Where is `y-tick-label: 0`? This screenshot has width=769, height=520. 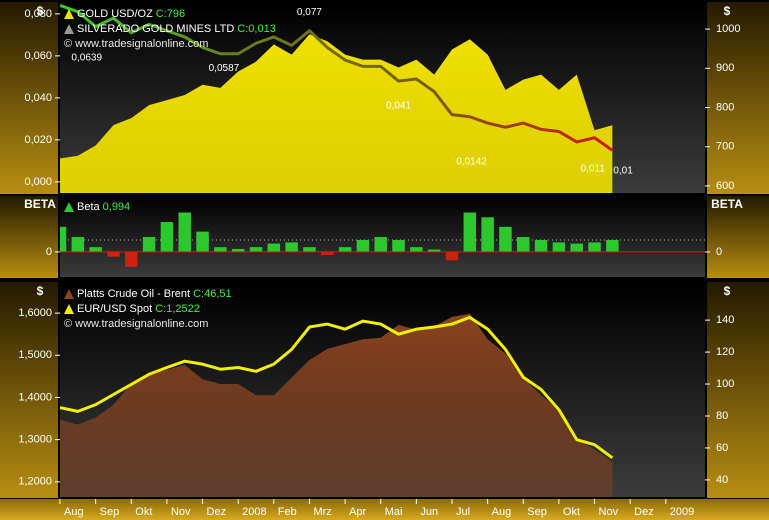 y-tick-label: 0 is located at coordinates (49, 252).